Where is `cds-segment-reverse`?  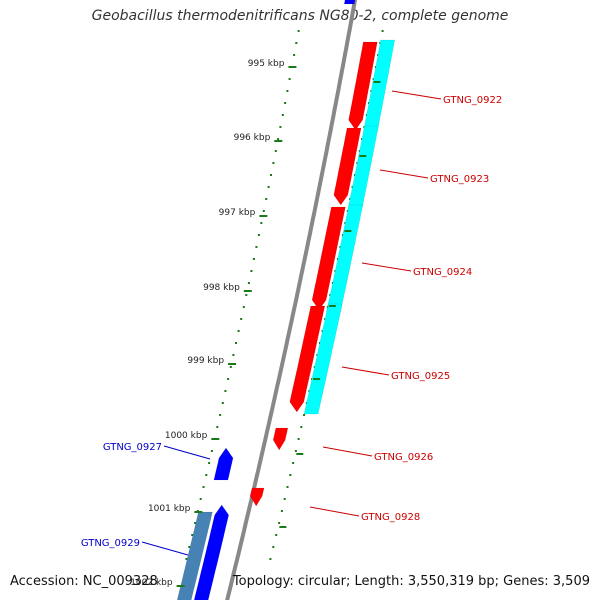
cds-segment-reverse is located at coordinates (194, 555).